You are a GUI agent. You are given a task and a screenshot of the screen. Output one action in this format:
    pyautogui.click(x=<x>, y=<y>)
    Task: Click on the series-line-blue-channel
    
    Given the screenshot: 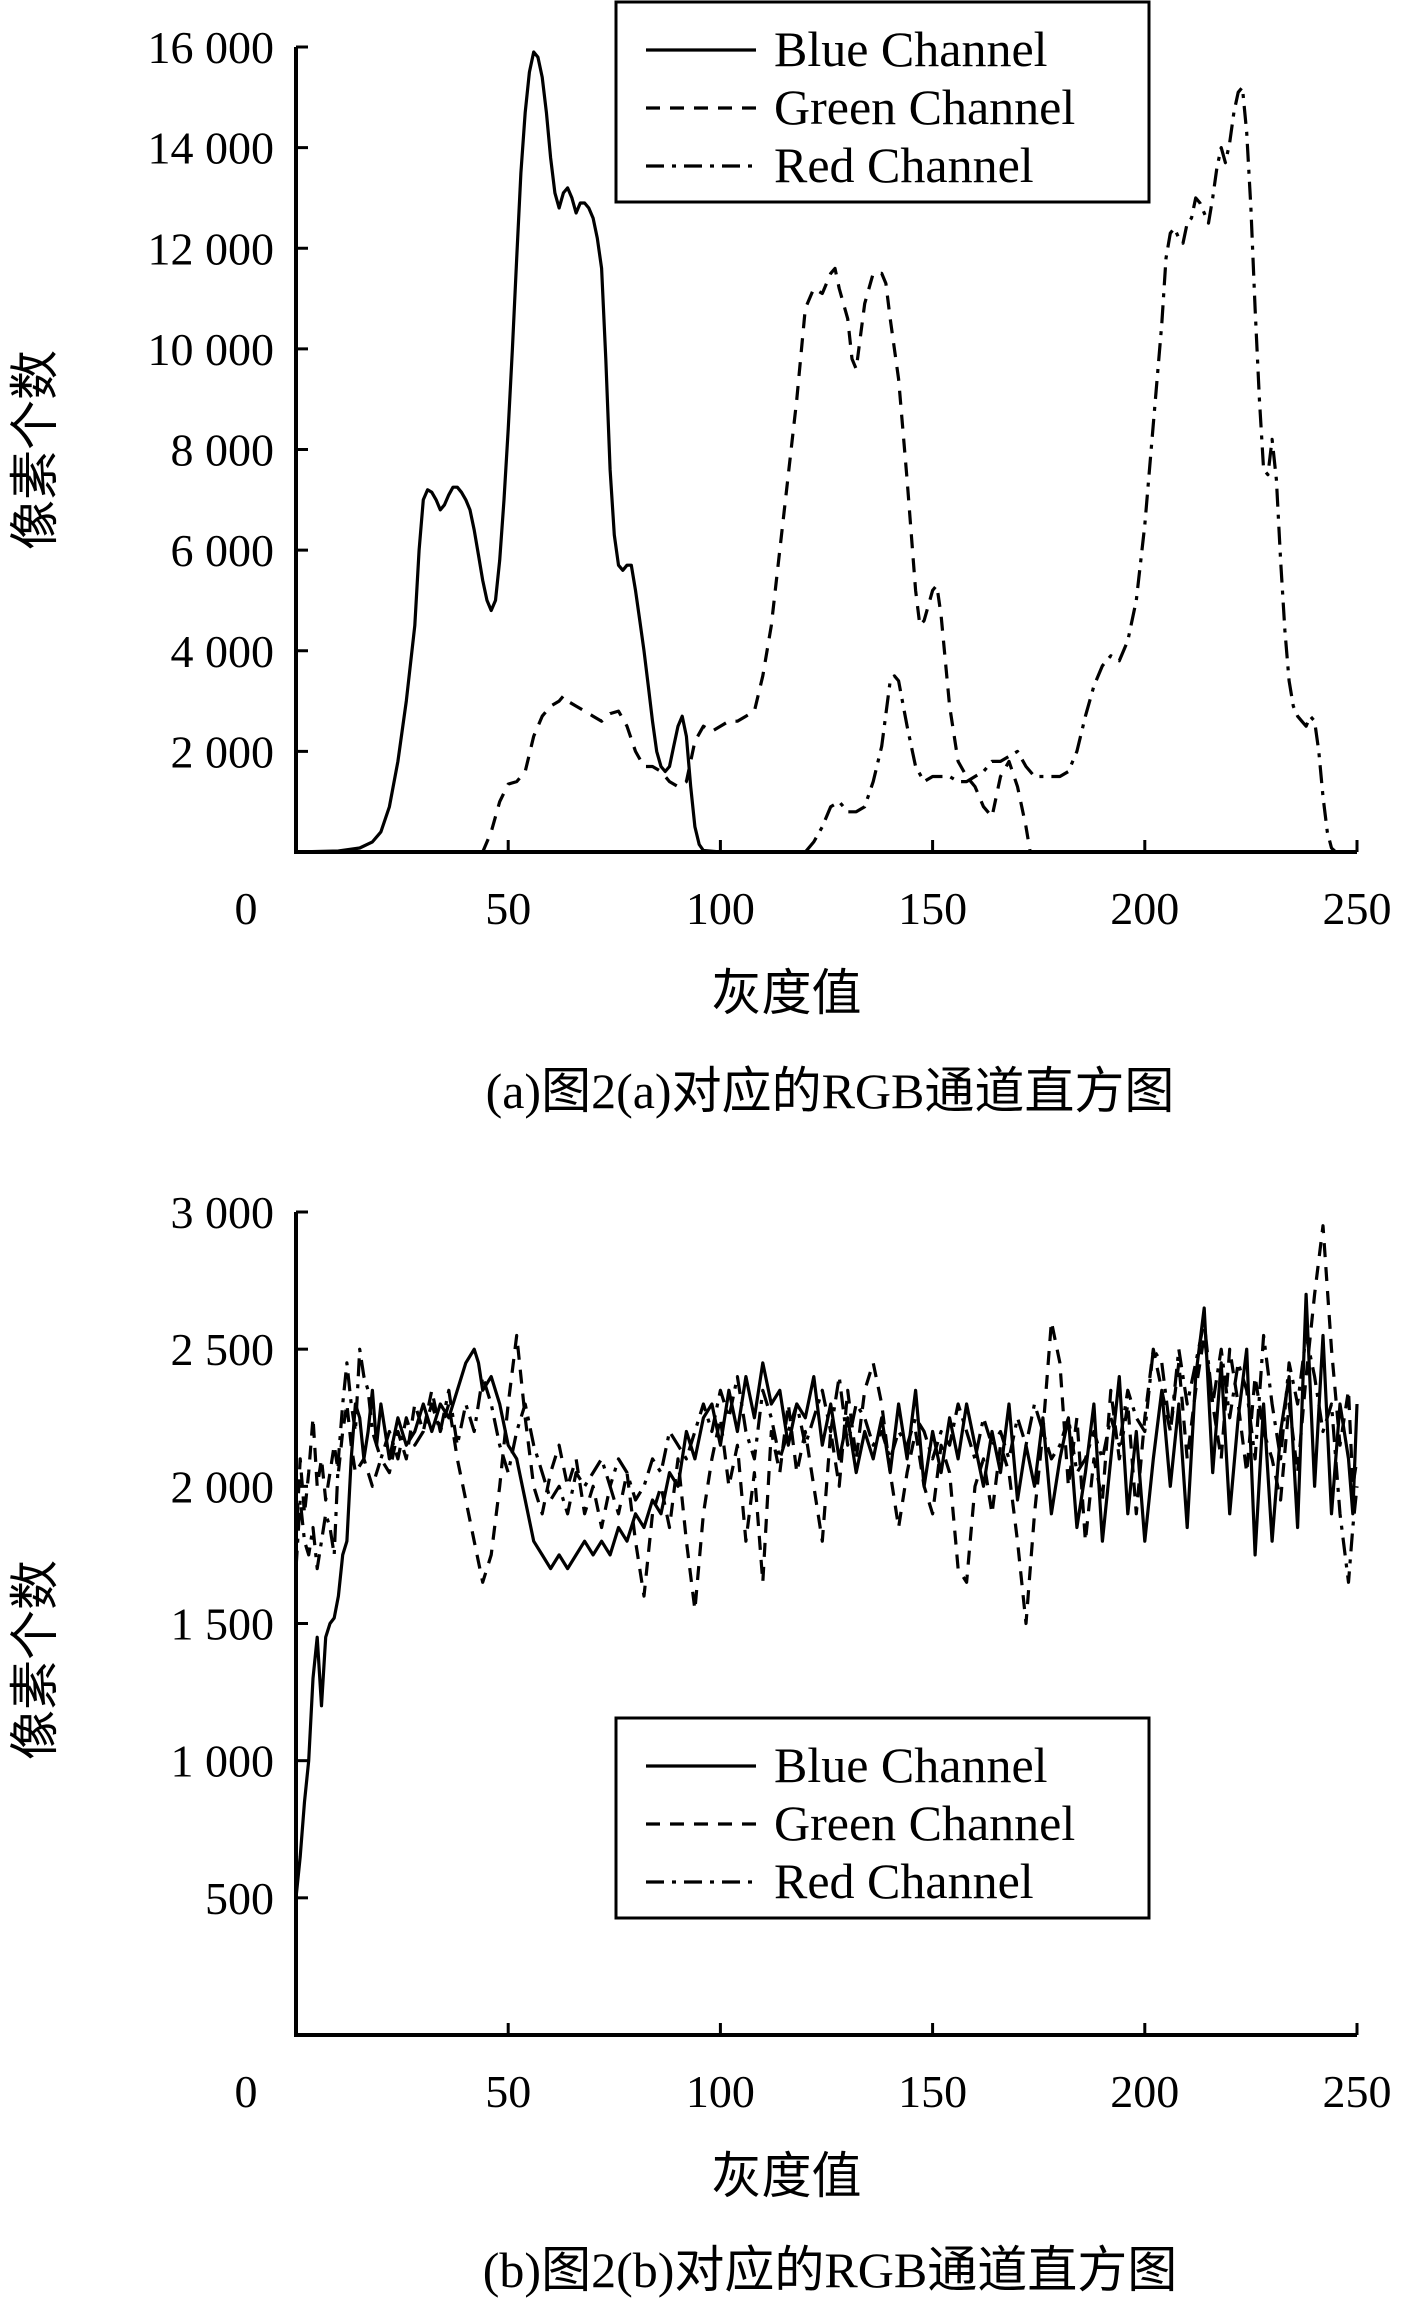 What is the action you would take?
    pyautogui.click(x=508, y=452)
    